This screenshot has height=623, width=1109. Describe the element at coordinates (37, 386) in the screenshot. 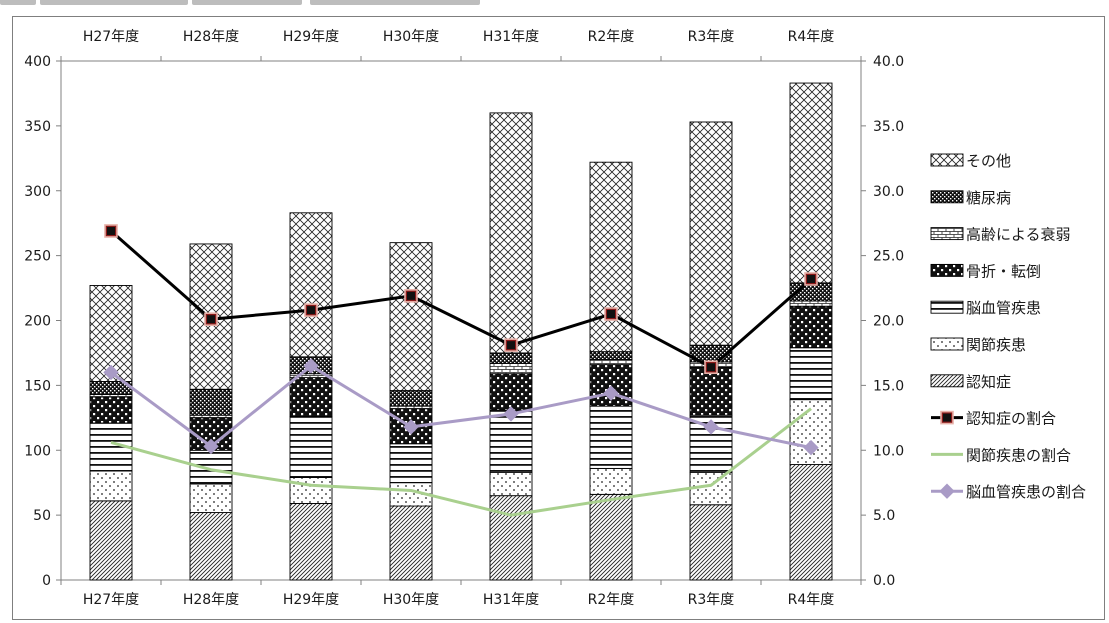

I see `y-tick-label-left: 150` at that location.